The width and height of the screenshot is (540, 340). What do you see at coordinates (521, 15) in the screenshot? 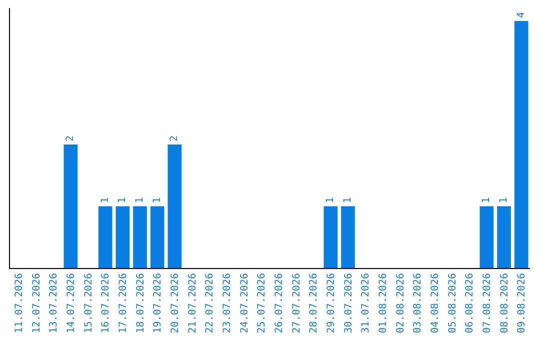
I see `data-label: 4` at bounding box center [521, 15].